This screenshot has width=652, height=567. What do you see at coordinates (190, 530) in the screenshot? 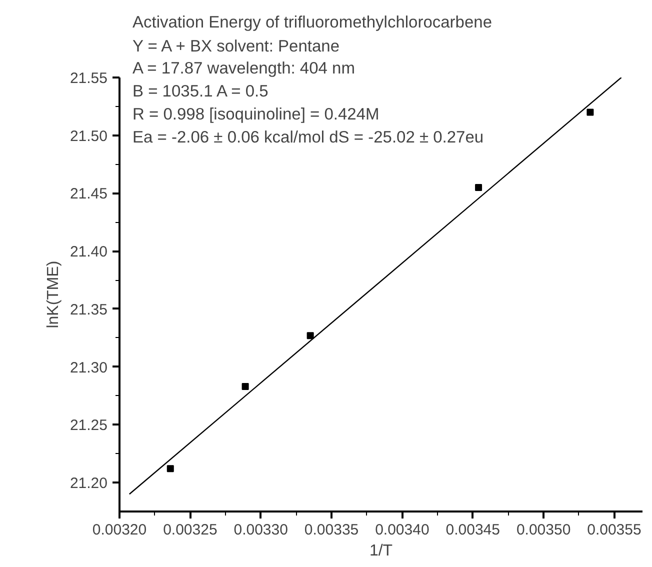
I see `x-tick-label: 0.00325` at bounding box center [190, 530].